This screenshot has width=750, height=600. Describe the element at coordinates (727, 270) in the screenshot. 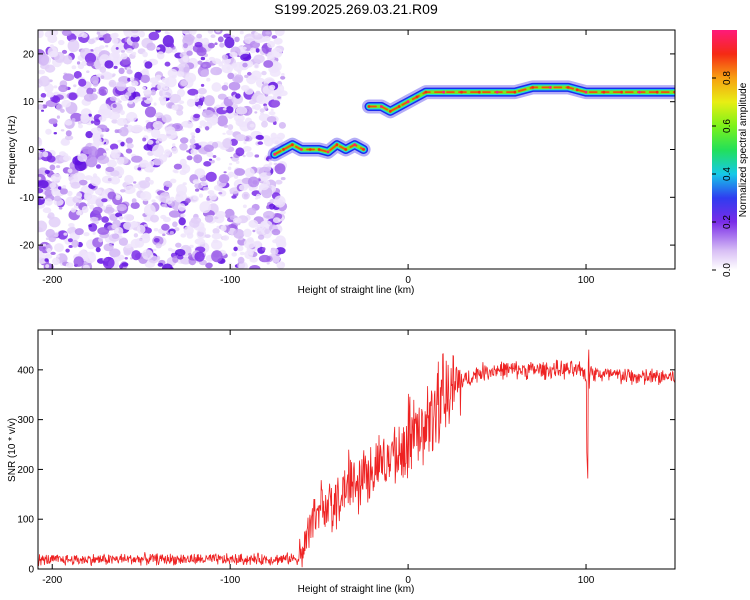

I see `colorbar-tick-label: 0.0` at that location.